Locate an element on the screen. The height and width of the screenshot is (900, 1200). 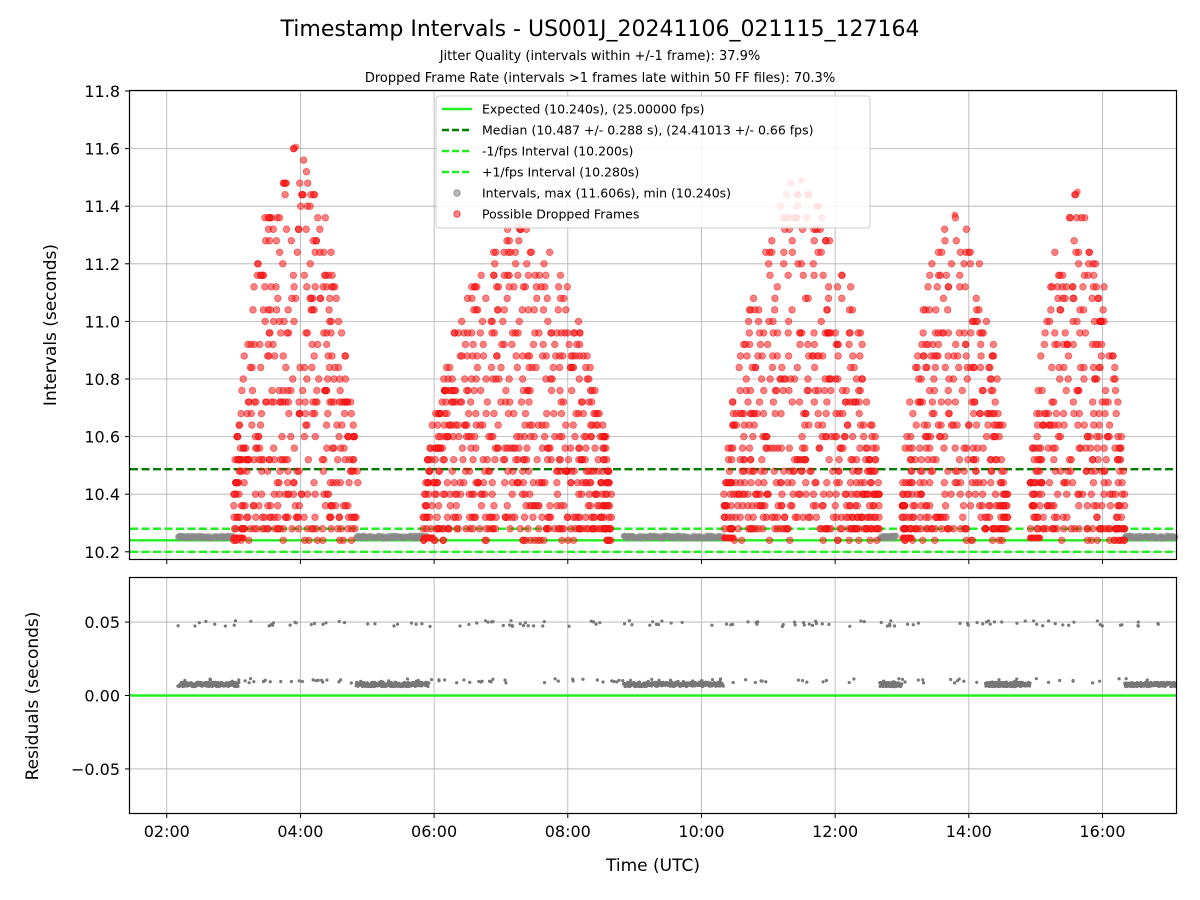
residual-points is located at coordinates (677, 654).